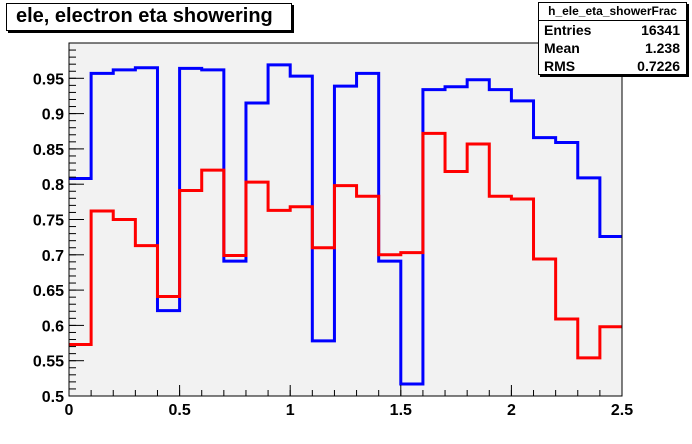 This screenshot has height=444, width=692. What do you see at coordinates (401, 410) in the screenshot?
I see `x-tick-label-3: 1.5` at bounding box center [401, 410].